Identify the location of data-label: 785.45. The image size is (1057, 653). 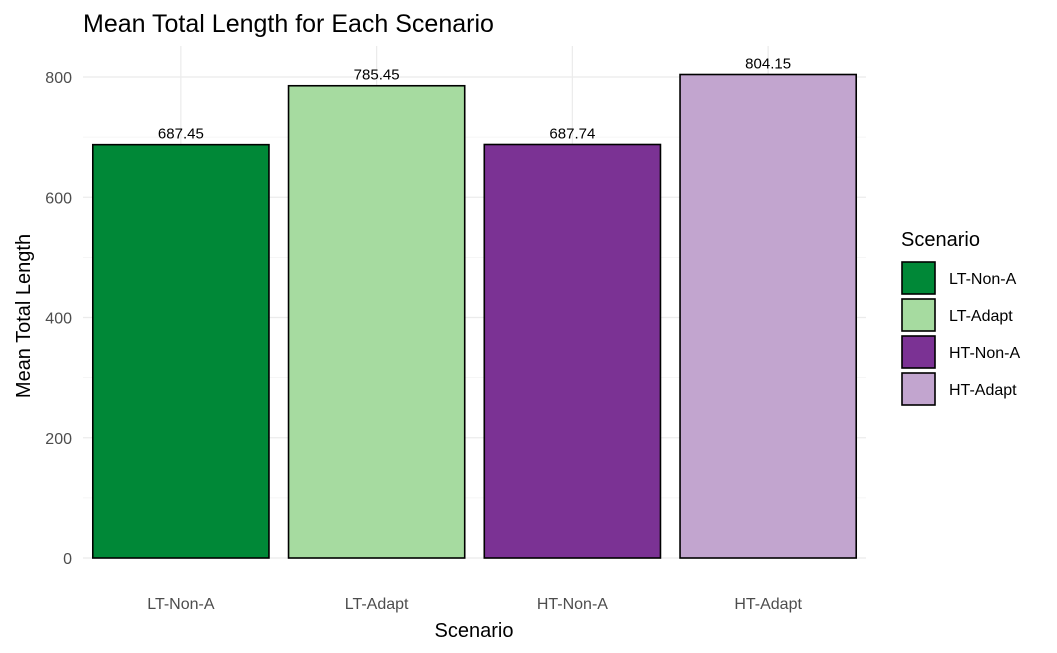
(377, 75).